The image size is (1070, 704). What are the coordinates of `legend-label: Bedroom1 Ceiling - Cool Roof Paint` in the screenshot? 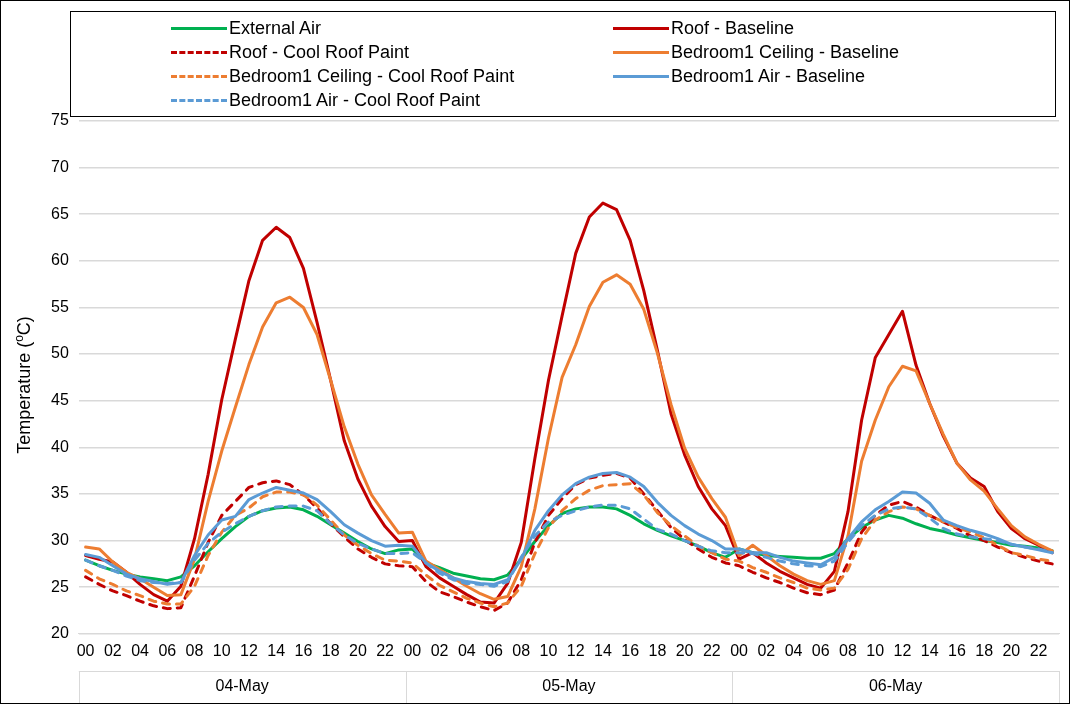 It's located at (372, 76).